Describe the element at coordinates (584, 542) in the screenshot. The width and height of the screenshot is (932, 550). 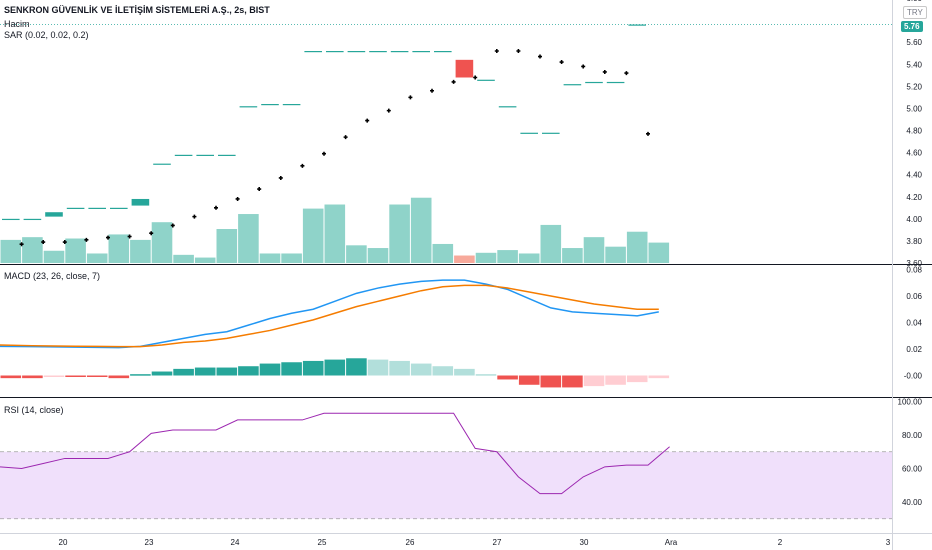
I see `time-tick: 30` at that location.